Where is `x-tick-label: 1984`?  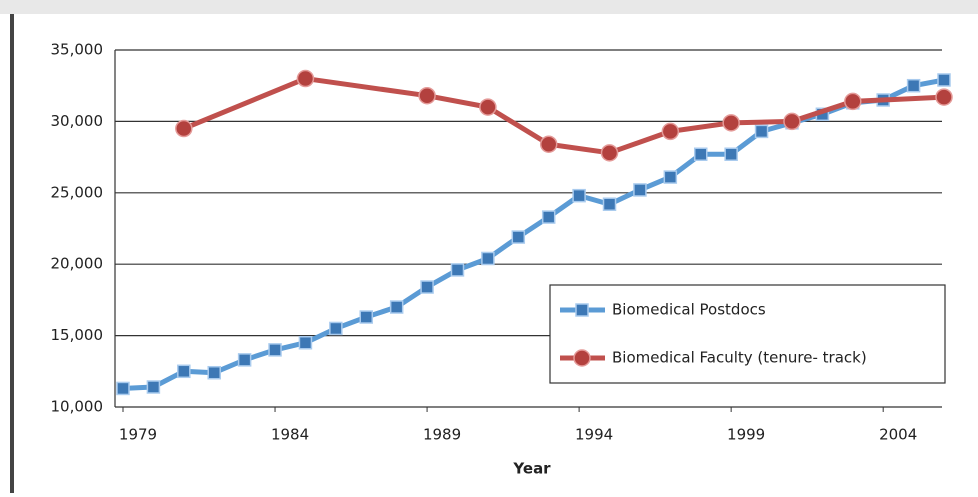
x-tick-label: 1984 is located at coordinates (290, 435).